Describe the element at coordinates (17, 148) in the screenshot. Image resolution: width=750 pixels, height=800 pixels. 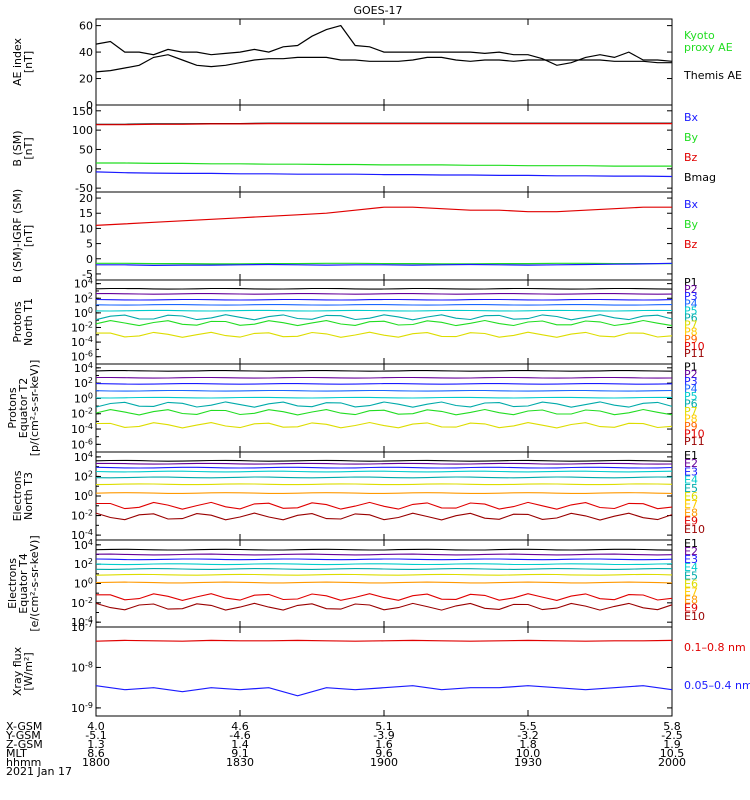
I see `y-axis-label: B (SM)` at that location.